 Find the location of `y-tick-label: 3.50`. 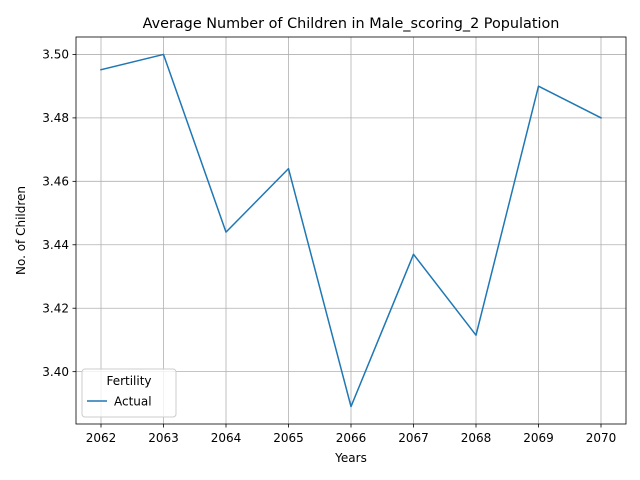

y-tick-label: 3.50 is located at coordinates (55, 55).